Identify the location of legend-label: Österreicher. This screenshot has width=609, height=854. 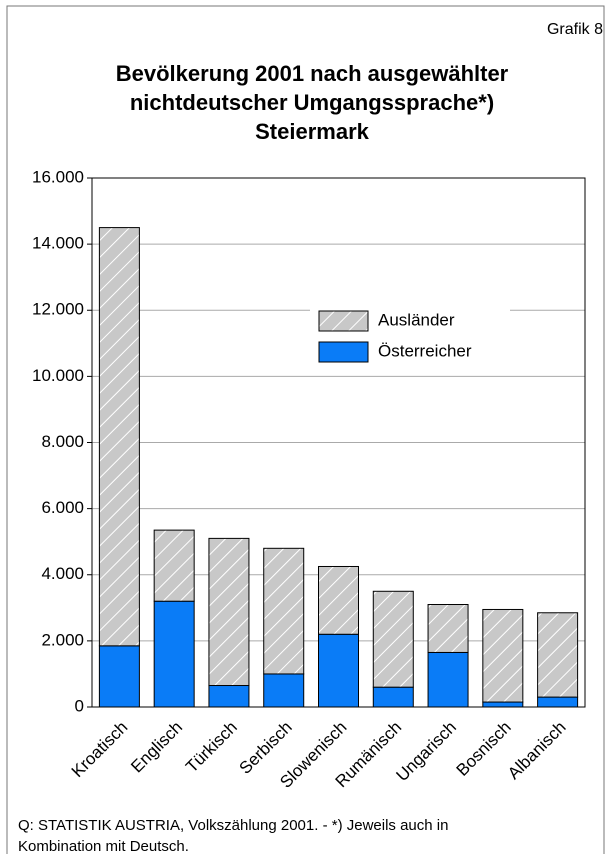
(425, 350).